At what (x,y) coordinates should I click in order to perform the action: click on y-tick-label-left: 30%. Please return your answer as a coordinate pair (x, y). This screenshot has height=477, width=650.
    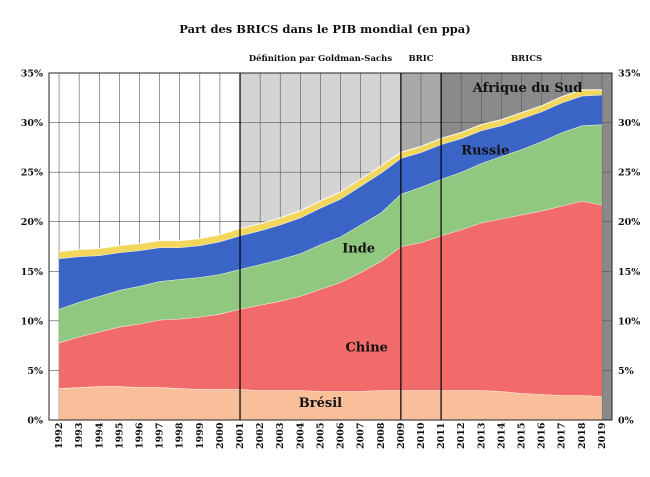
    Looking at the image, I should click on (32, 123).